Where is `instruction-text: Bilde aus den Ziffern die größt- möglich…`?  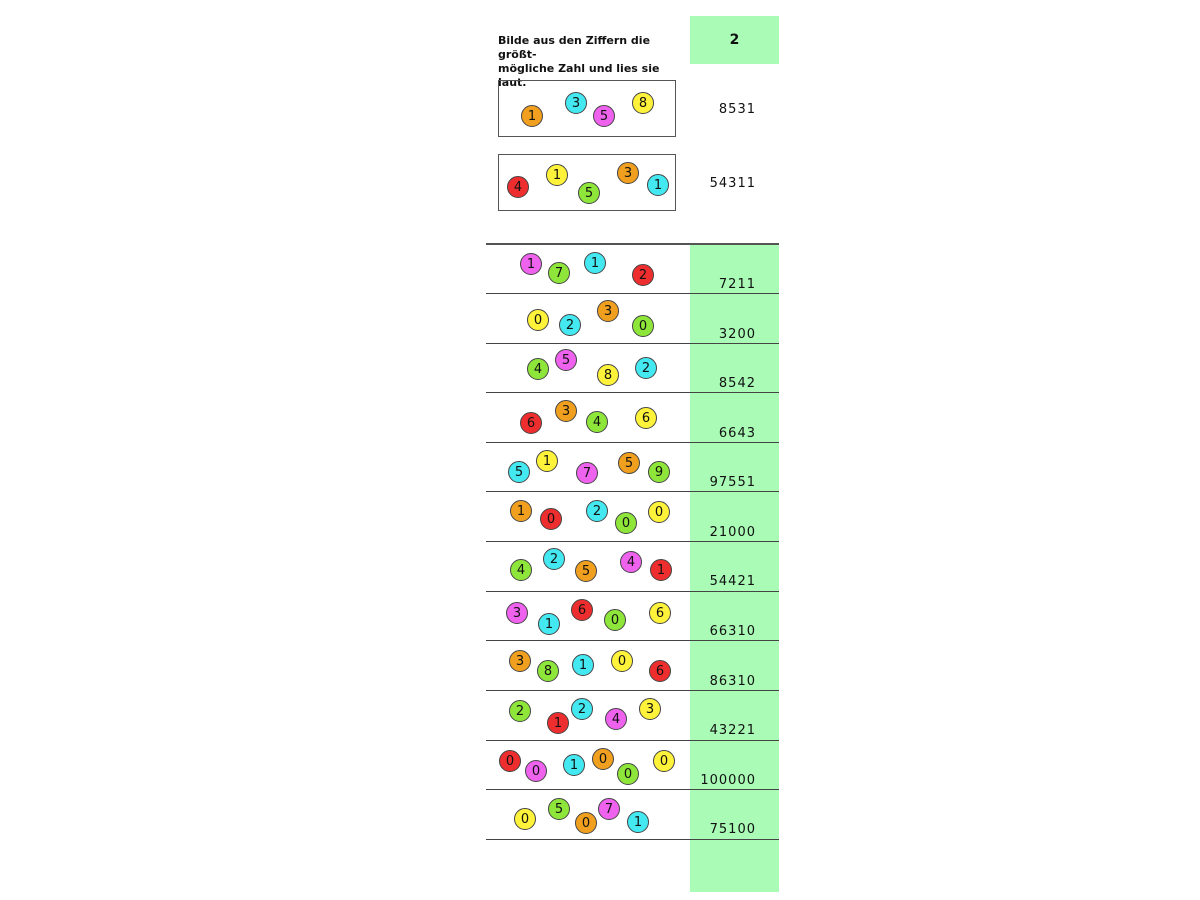
instruction-text: Bilde aus den Ziffern die größt- möglich… is located at coordinates (579, 61).